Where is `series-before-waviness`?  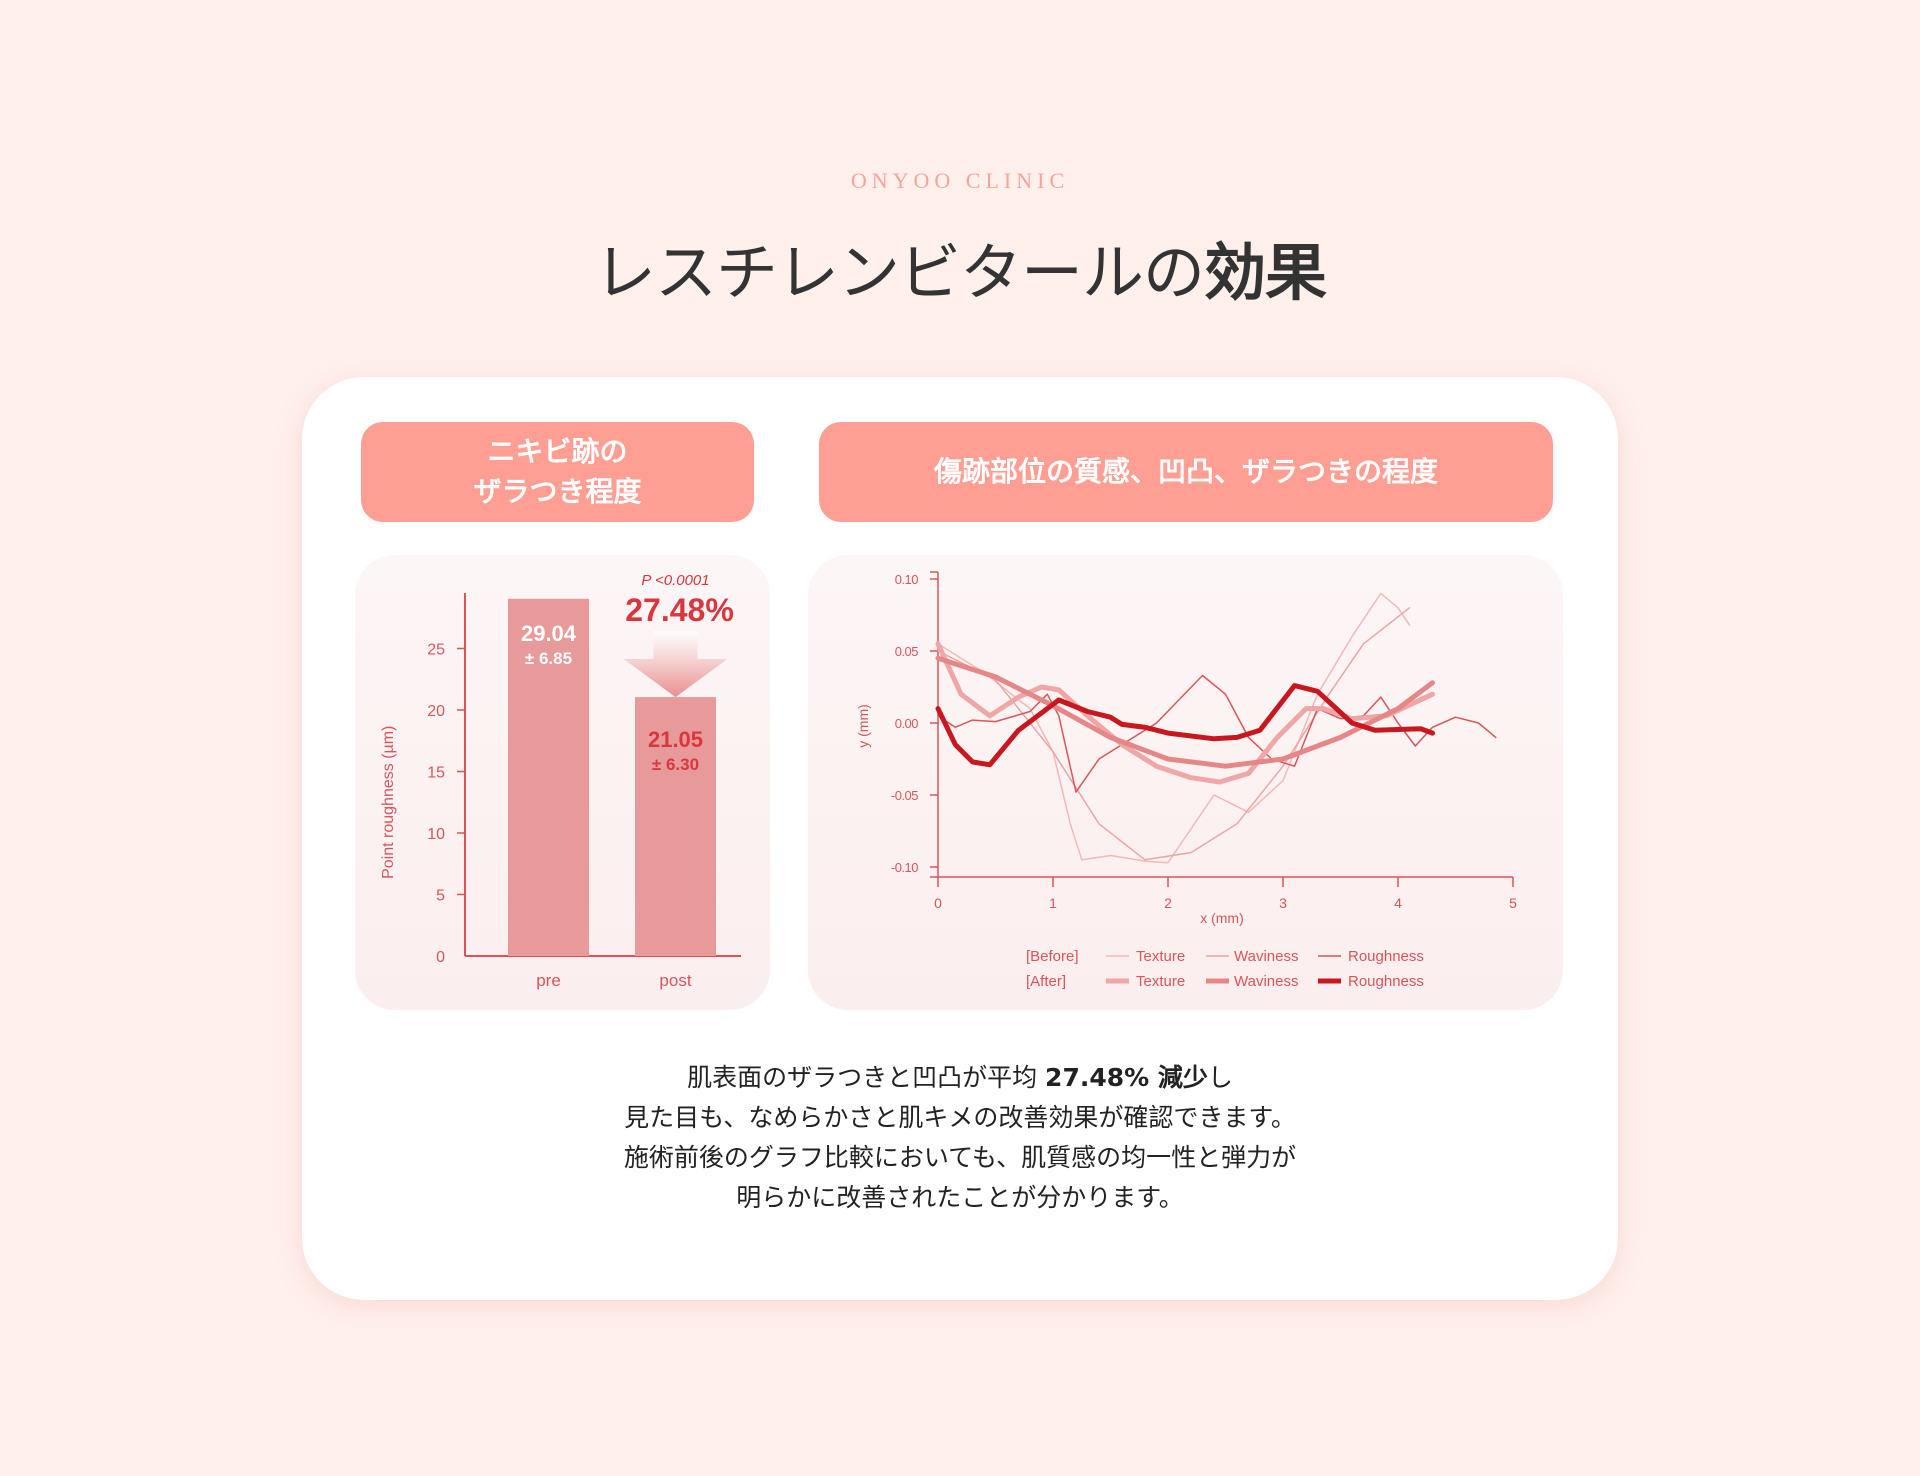
series-before-waviness is located at coordinates (1174, 734).